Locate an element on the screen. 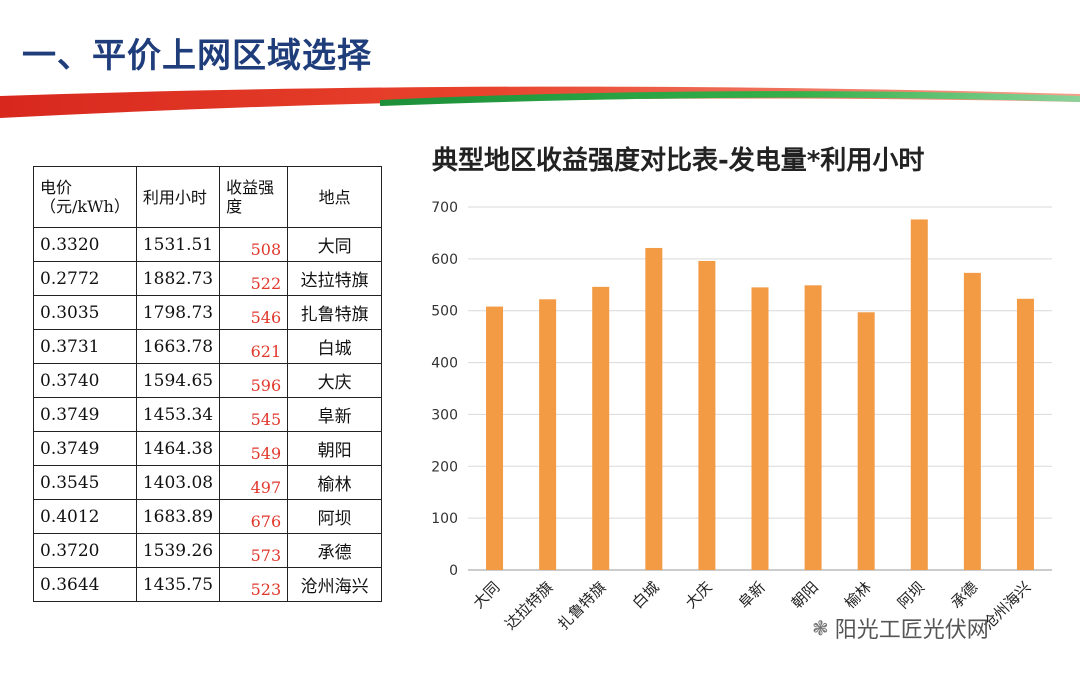  wechat-icon: ❃ is located at coordinates (820, 628).